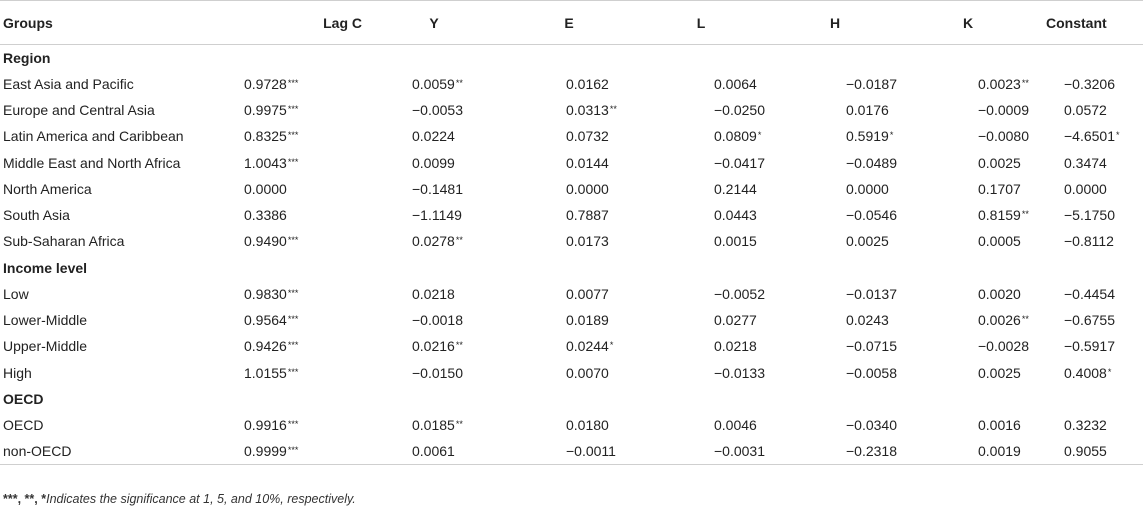  What do you see at coordinates (701, 425) in the screenshot?
I see `table-cell: 0.0046` at bounding box center [701, 425].